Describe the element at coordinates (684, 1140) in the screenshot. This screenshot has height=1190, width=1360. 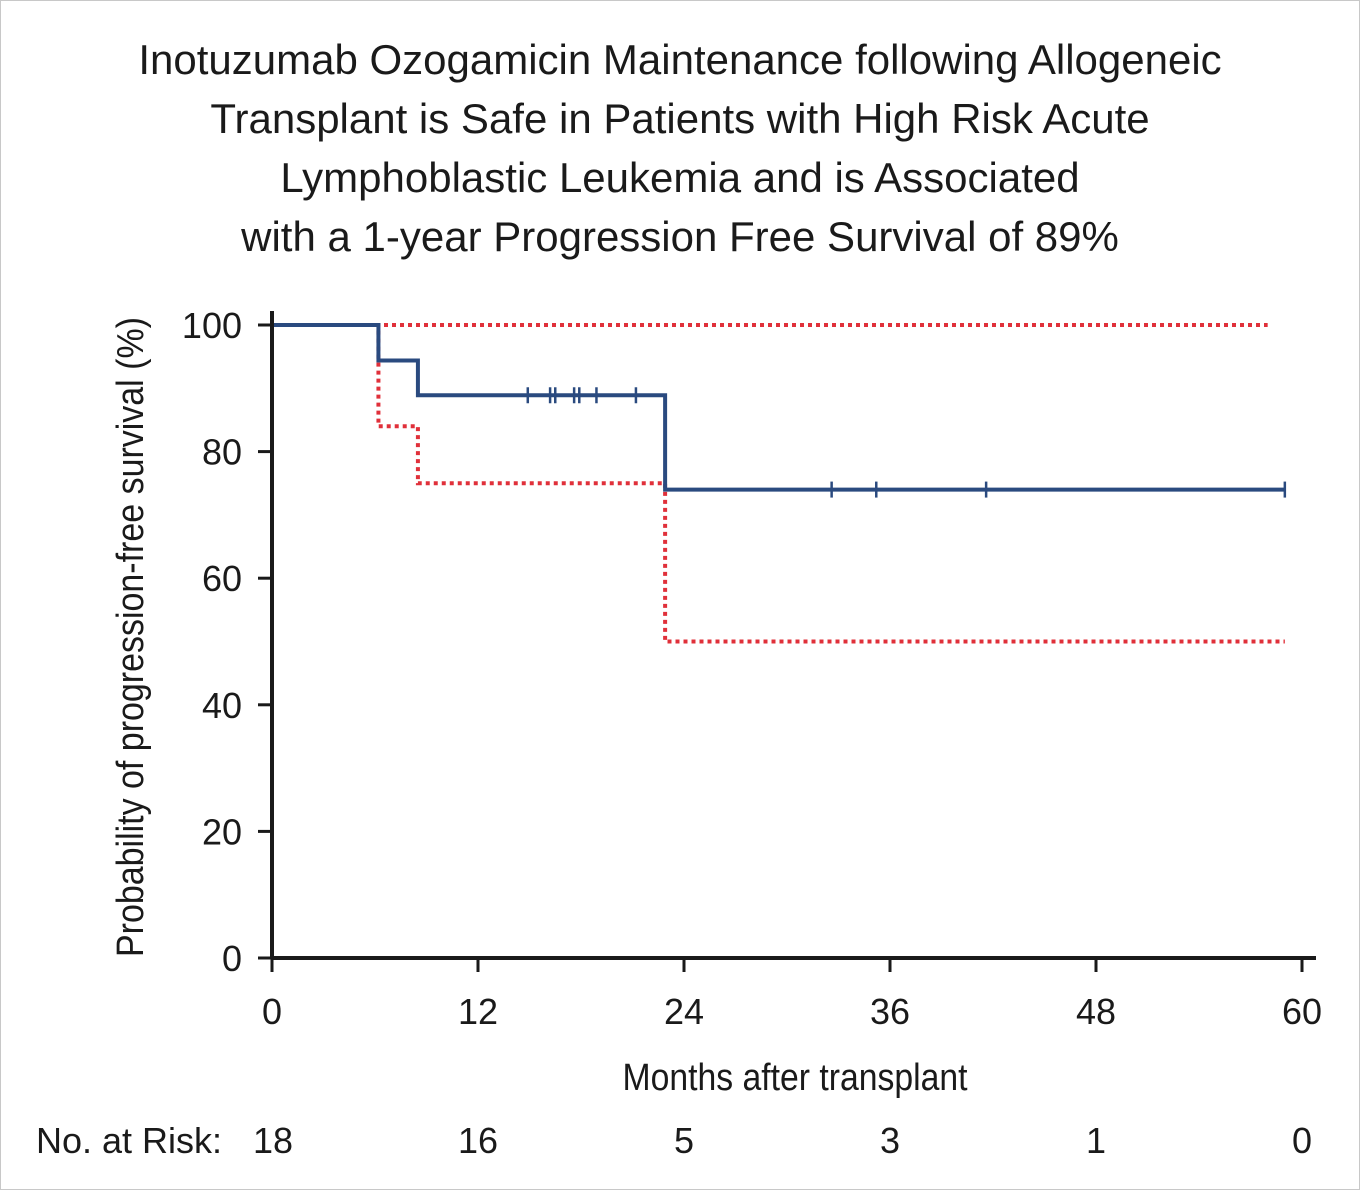
I see `at-risk-value: 5` at that location.